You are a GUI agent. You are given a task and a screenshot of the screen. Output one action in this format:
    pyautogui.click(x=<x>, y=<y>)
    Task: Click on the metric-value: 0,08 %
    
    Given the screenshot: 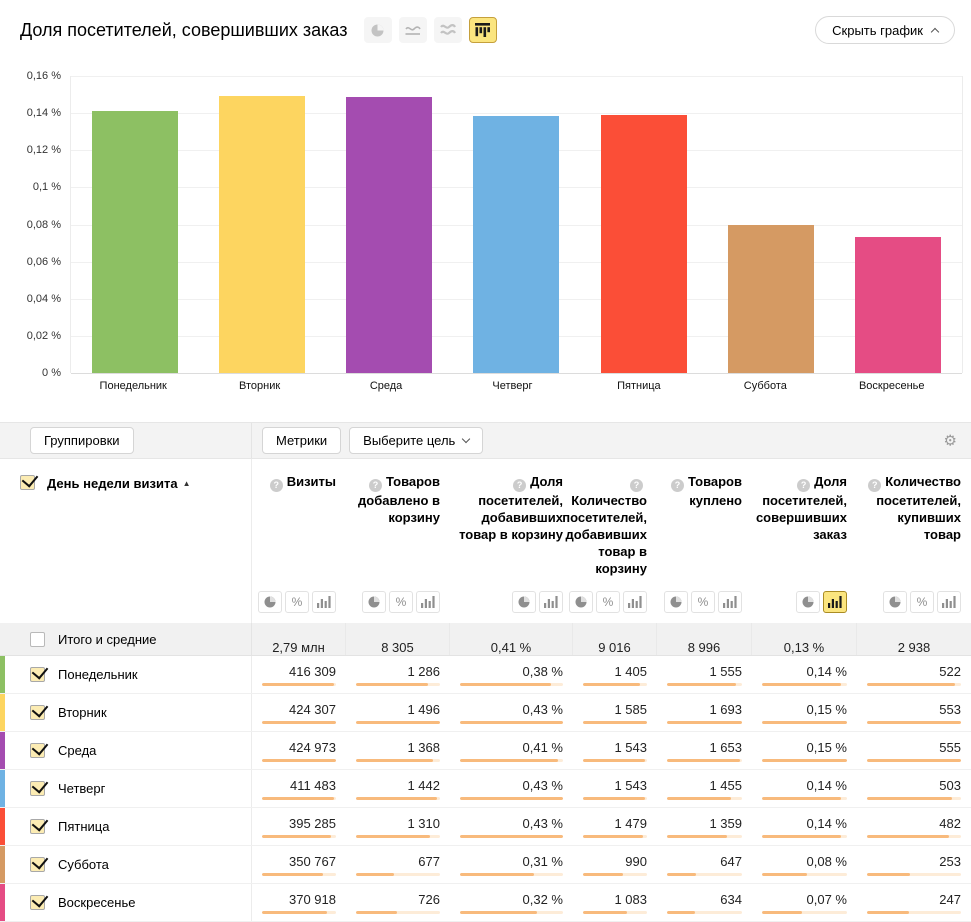 What is the action you would take?
    pyautogui.click(x=826, y=861)
    